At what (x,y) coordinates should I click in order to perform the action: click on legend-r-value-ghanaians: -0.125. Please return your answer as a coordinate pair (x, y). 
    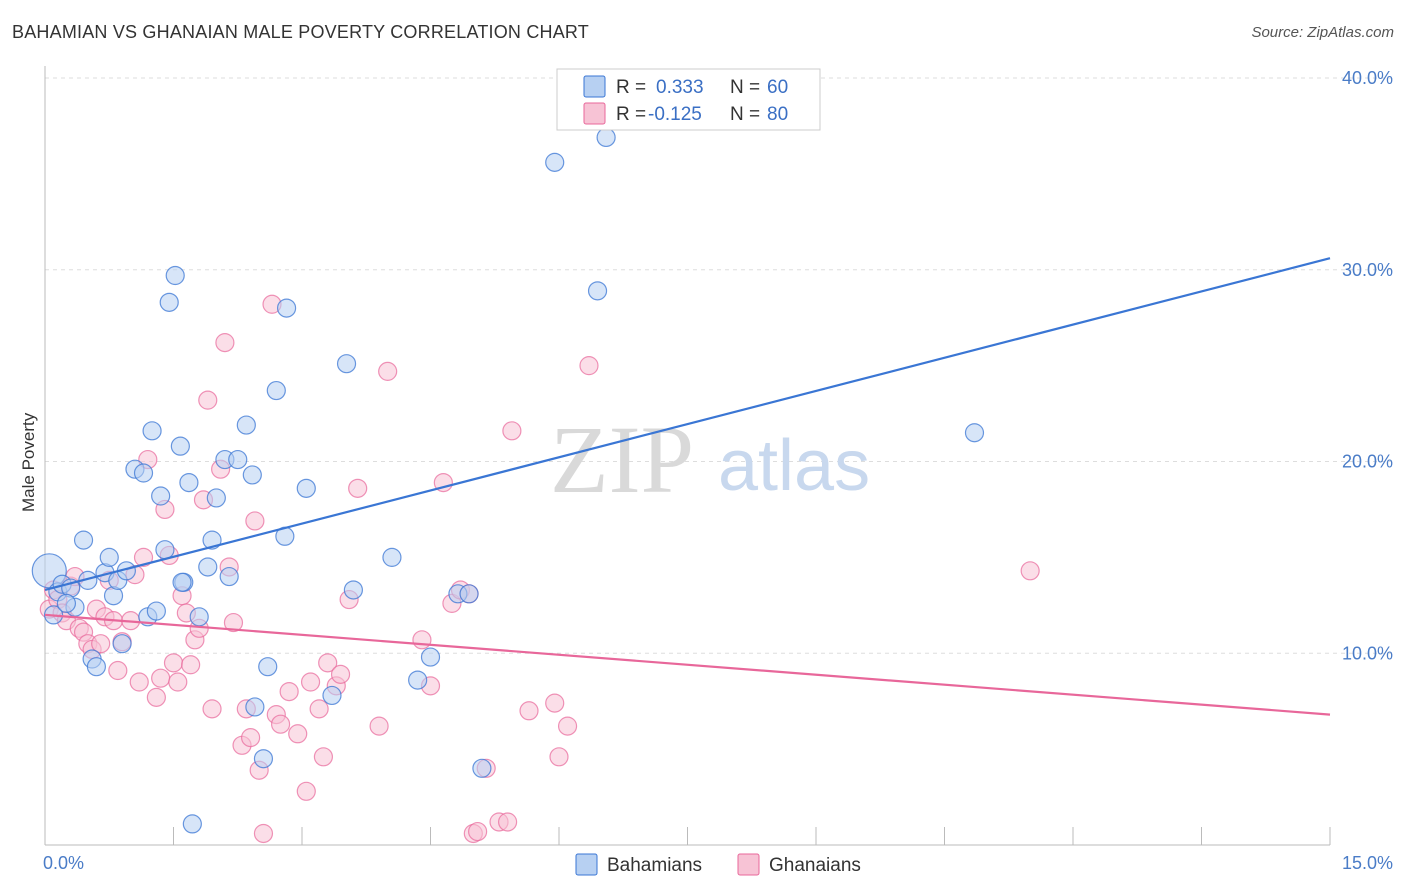
    Looking at the image, I should click on (675, 114).